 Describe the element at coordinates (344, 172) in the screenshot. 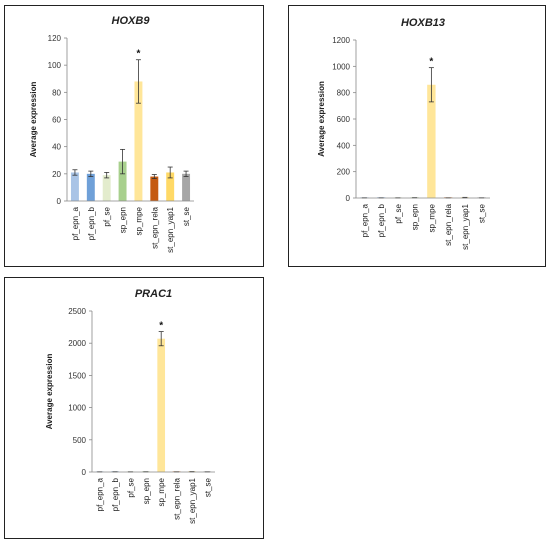

I see `y-tick-label: 200` at that location.